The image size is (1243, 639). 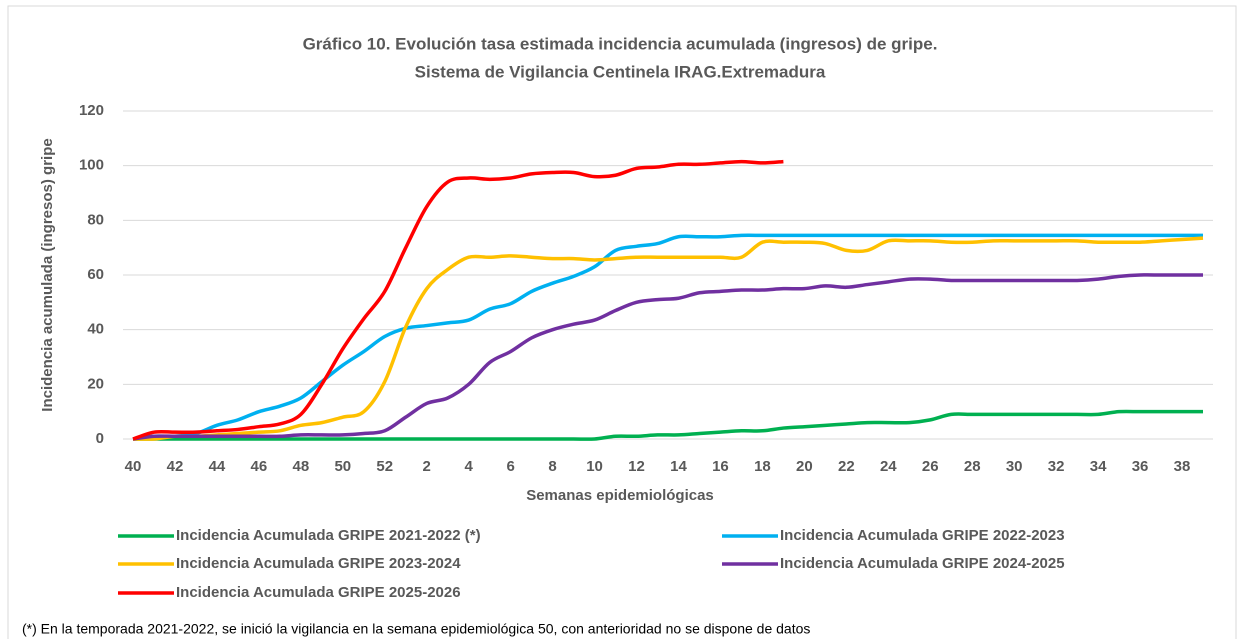 What do you see at coordinates (217, 466) in the screenshot?
I see `x-tick-label: 44` at bounding box center [217, 466].